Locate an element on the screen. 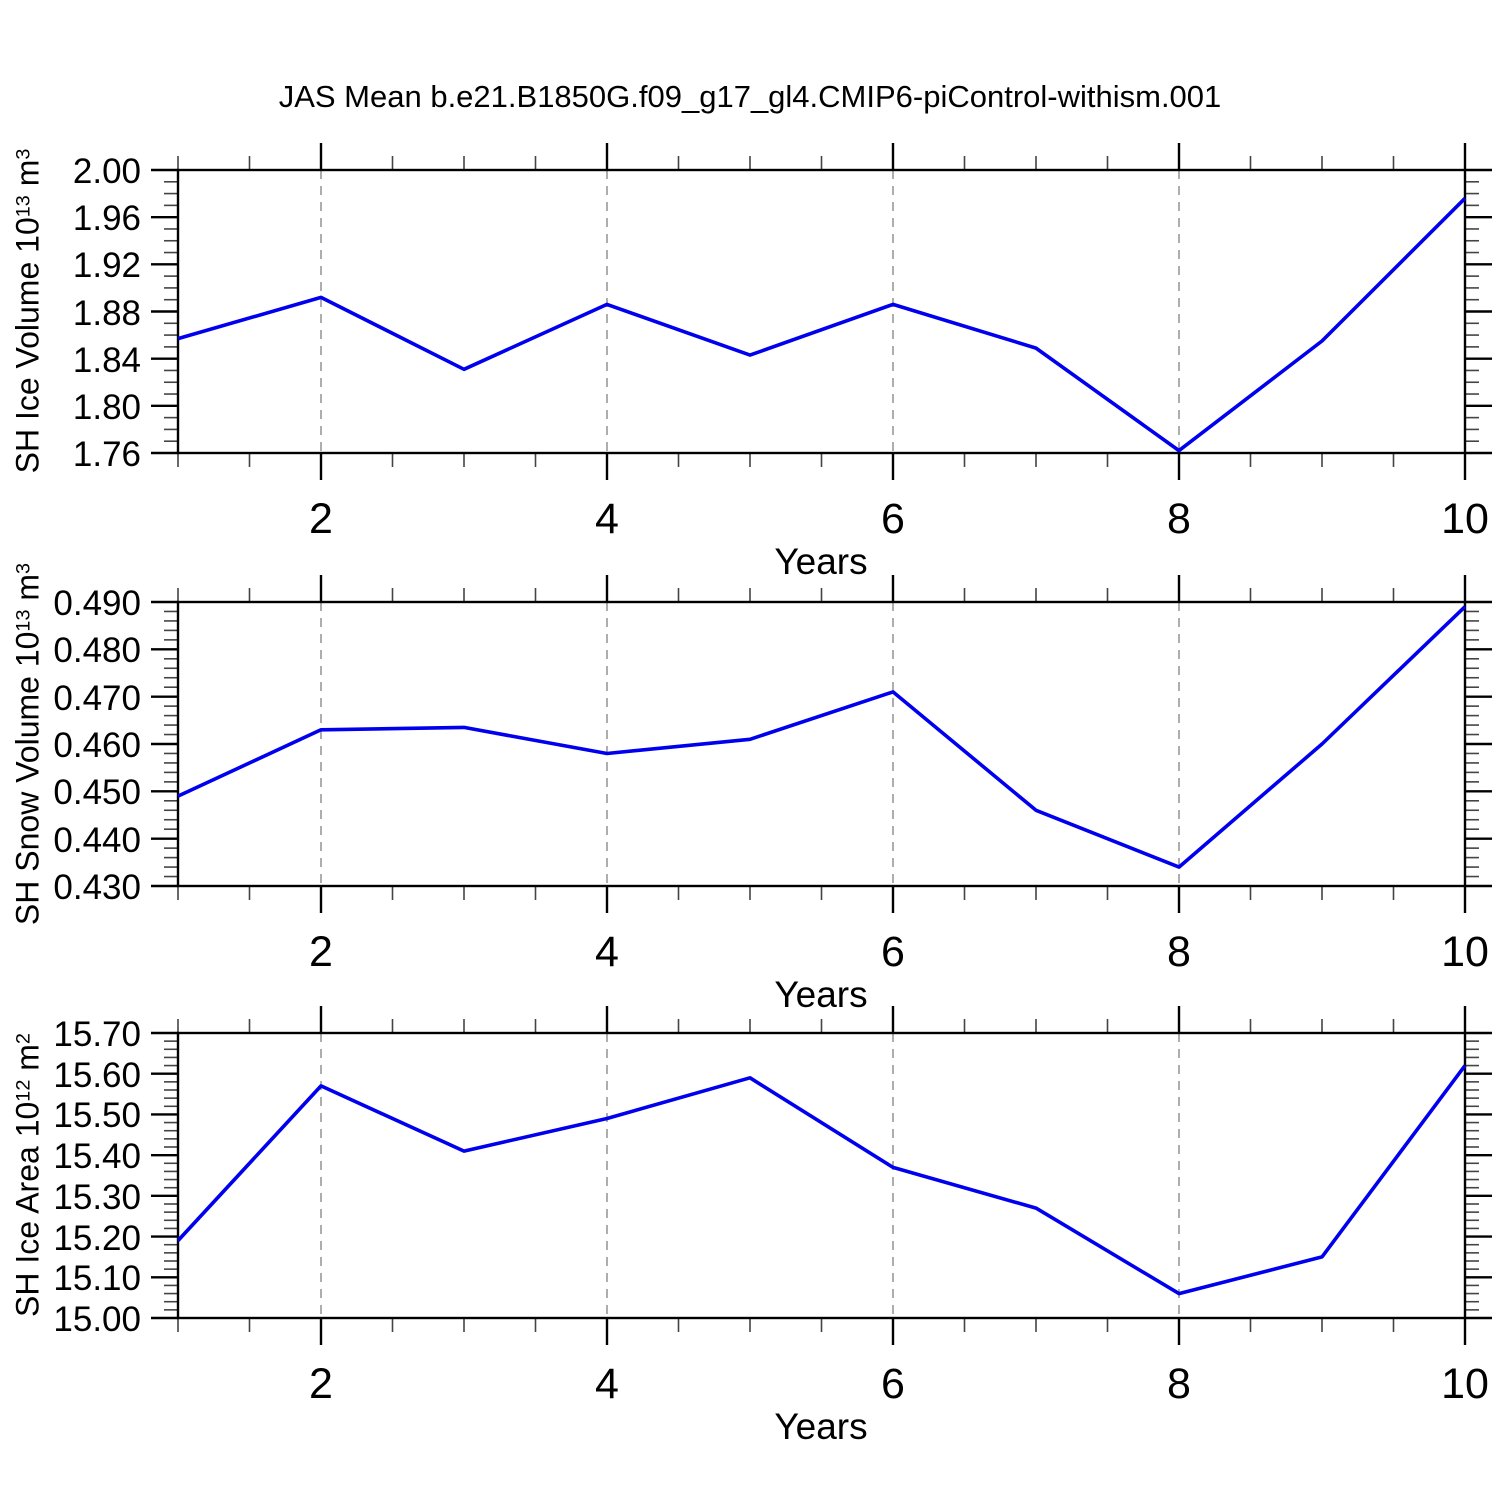 The height and width of the screenshot is (1500, 1500). y-tick-label: 0.460 is located at coordinates (97, 745).